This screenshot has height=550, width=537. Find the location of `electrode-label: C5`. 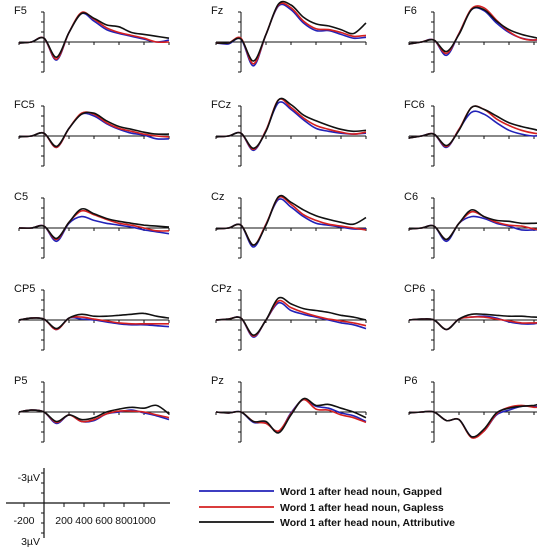

electrode-label: C5 is located at coordinates (21, 197).